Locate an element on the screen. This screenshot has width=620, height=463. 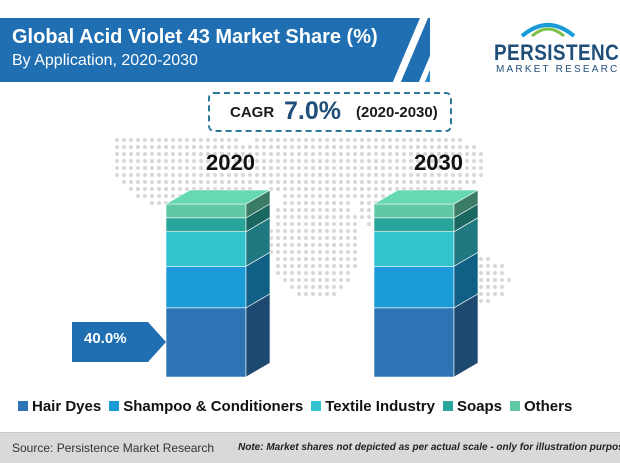
bar-segment-others-2030 is located at coordinates (414, 211).